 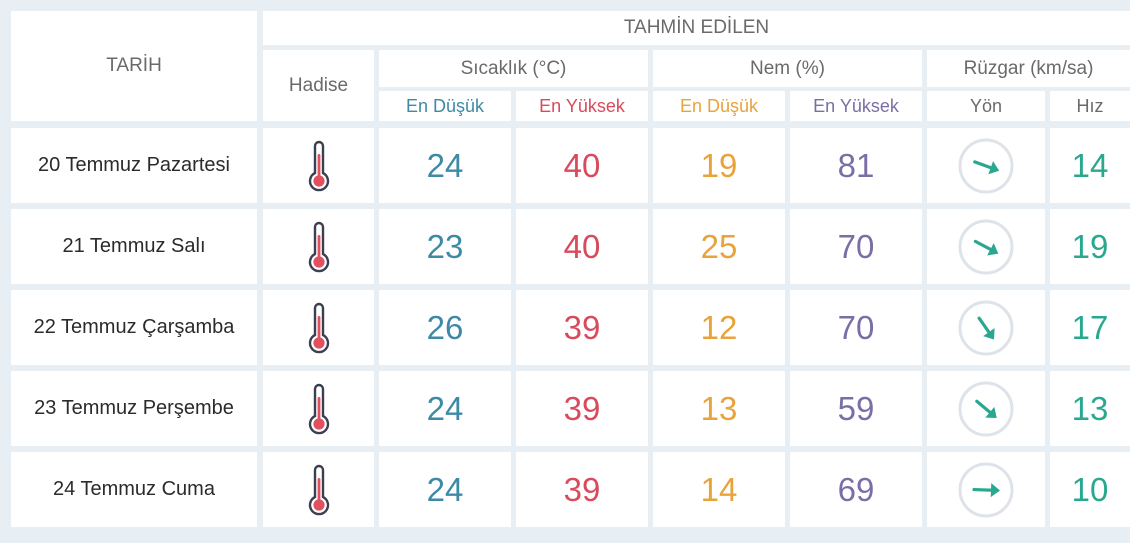 I want to click on humidity-min-cell: 13, so click(x=719, y=408).